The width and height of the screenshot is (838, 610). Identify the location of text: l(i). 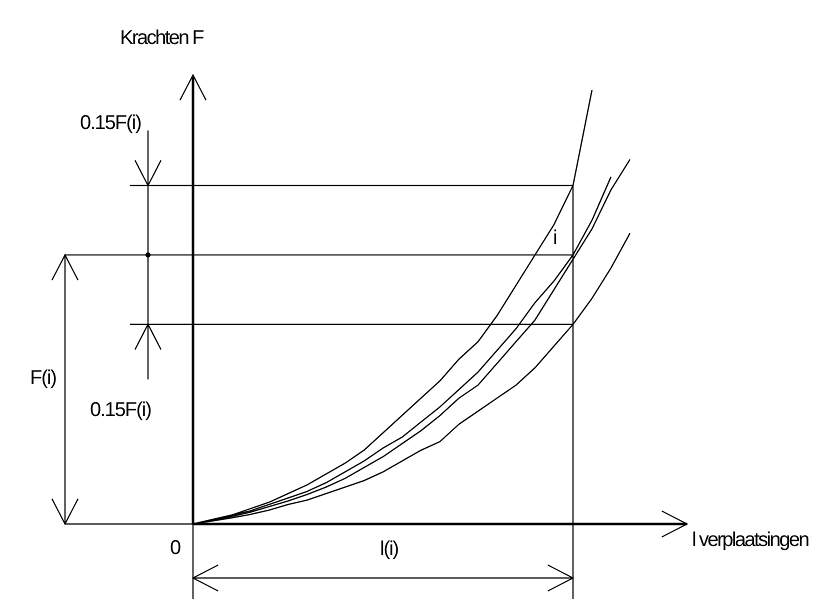
(389, 549).